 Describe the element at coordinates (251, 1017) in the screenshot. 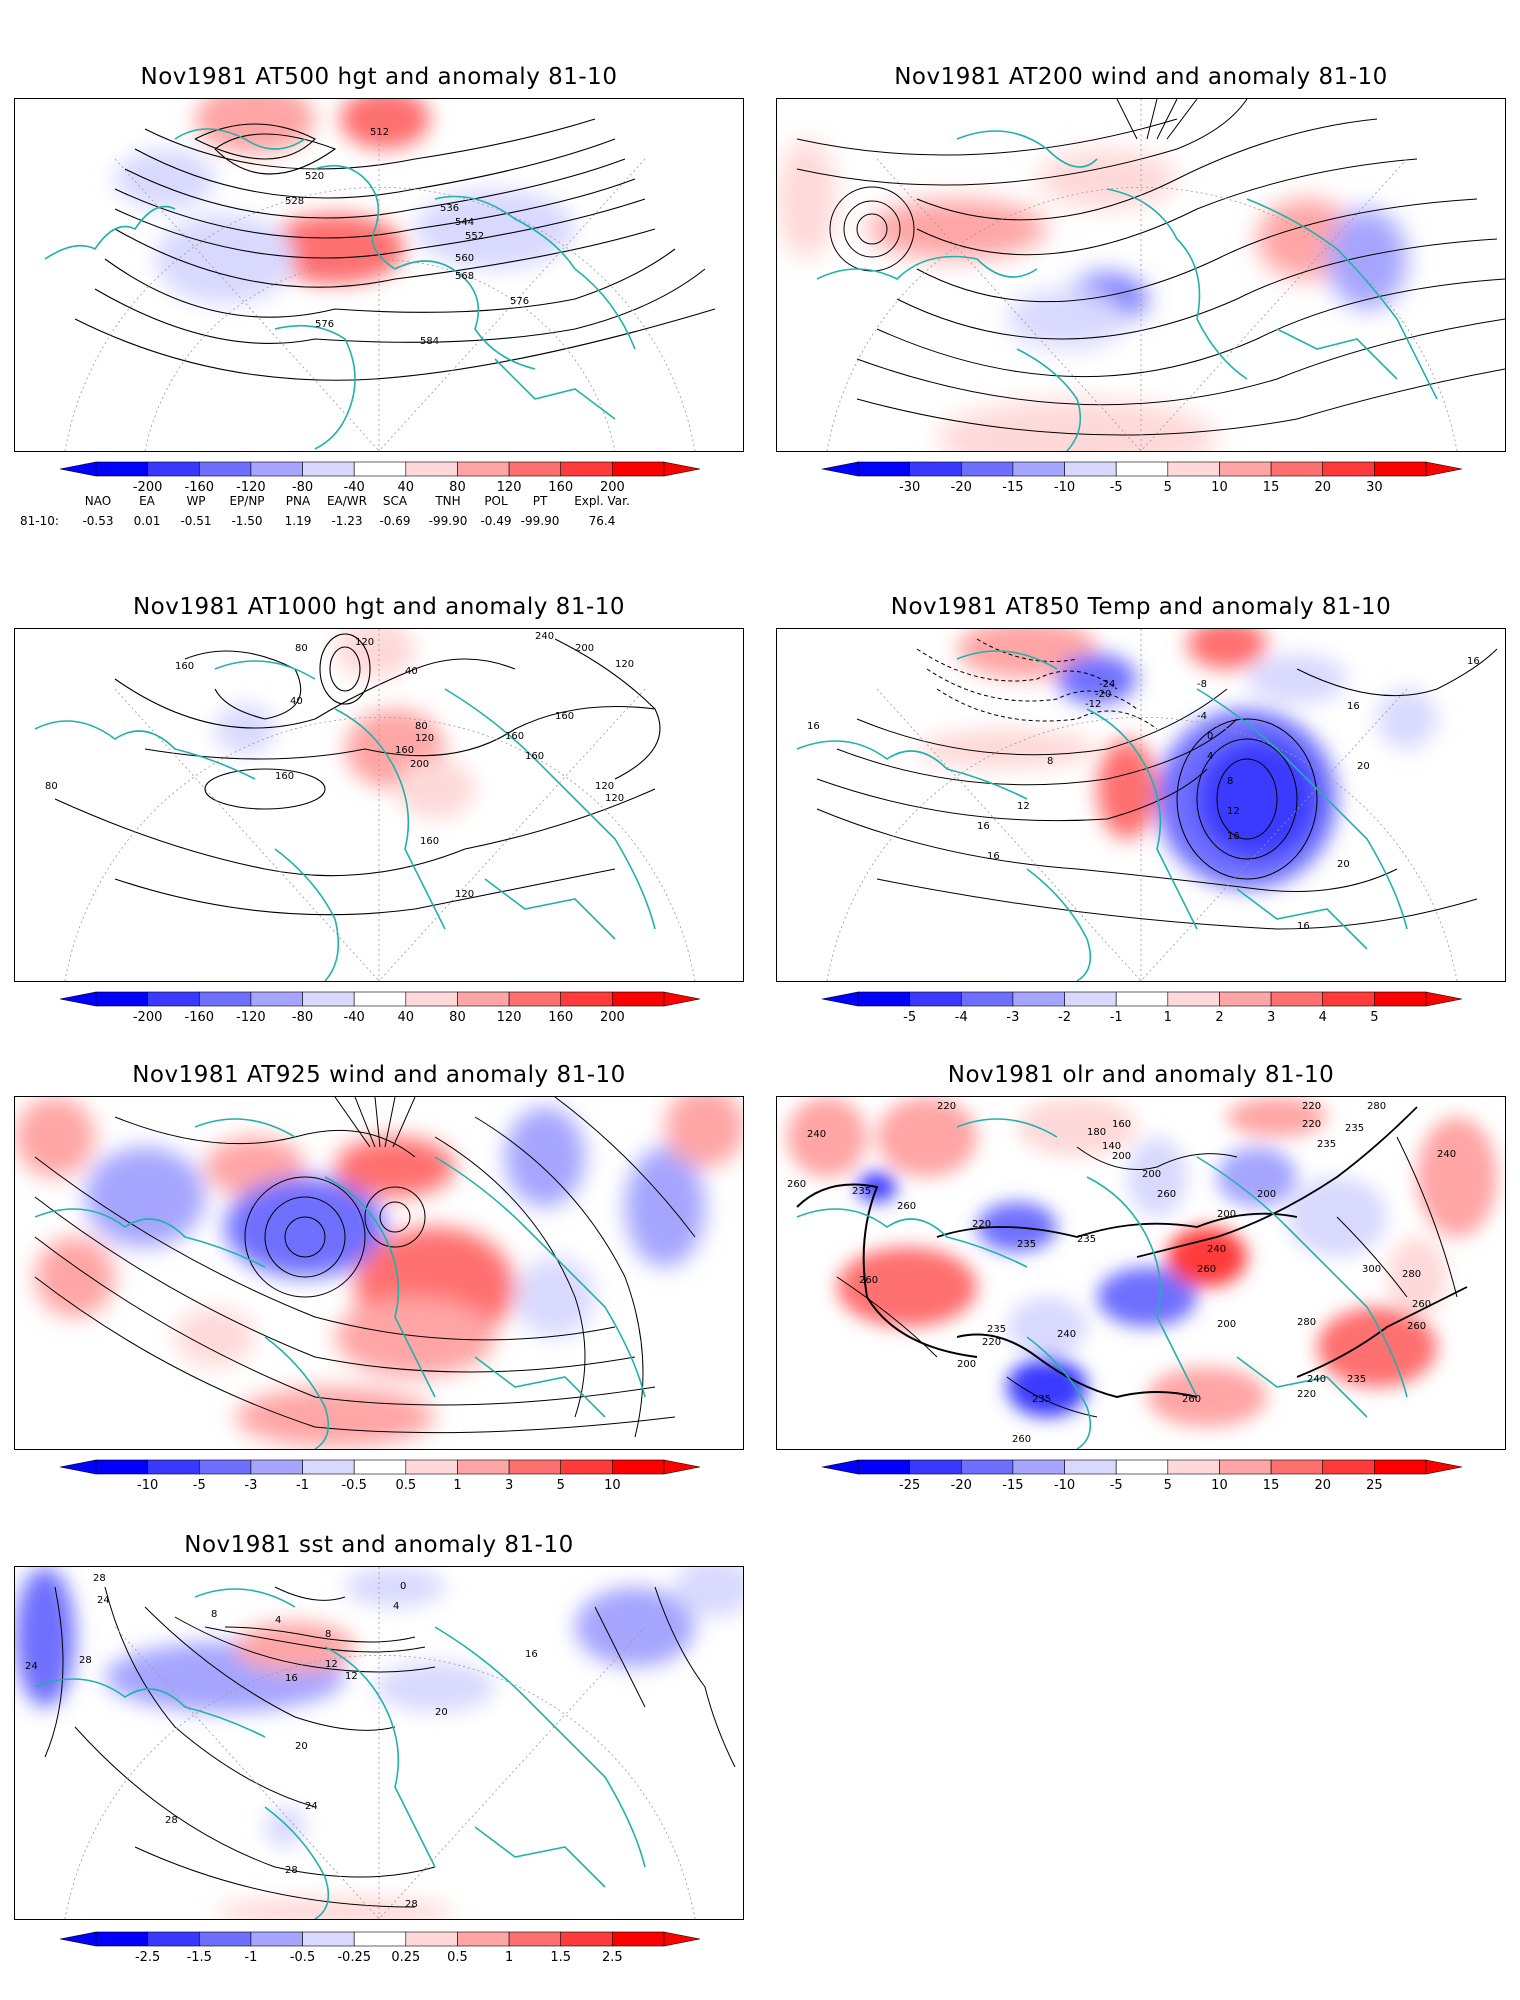

I see `colorbar-tick-label: -120` at that location.